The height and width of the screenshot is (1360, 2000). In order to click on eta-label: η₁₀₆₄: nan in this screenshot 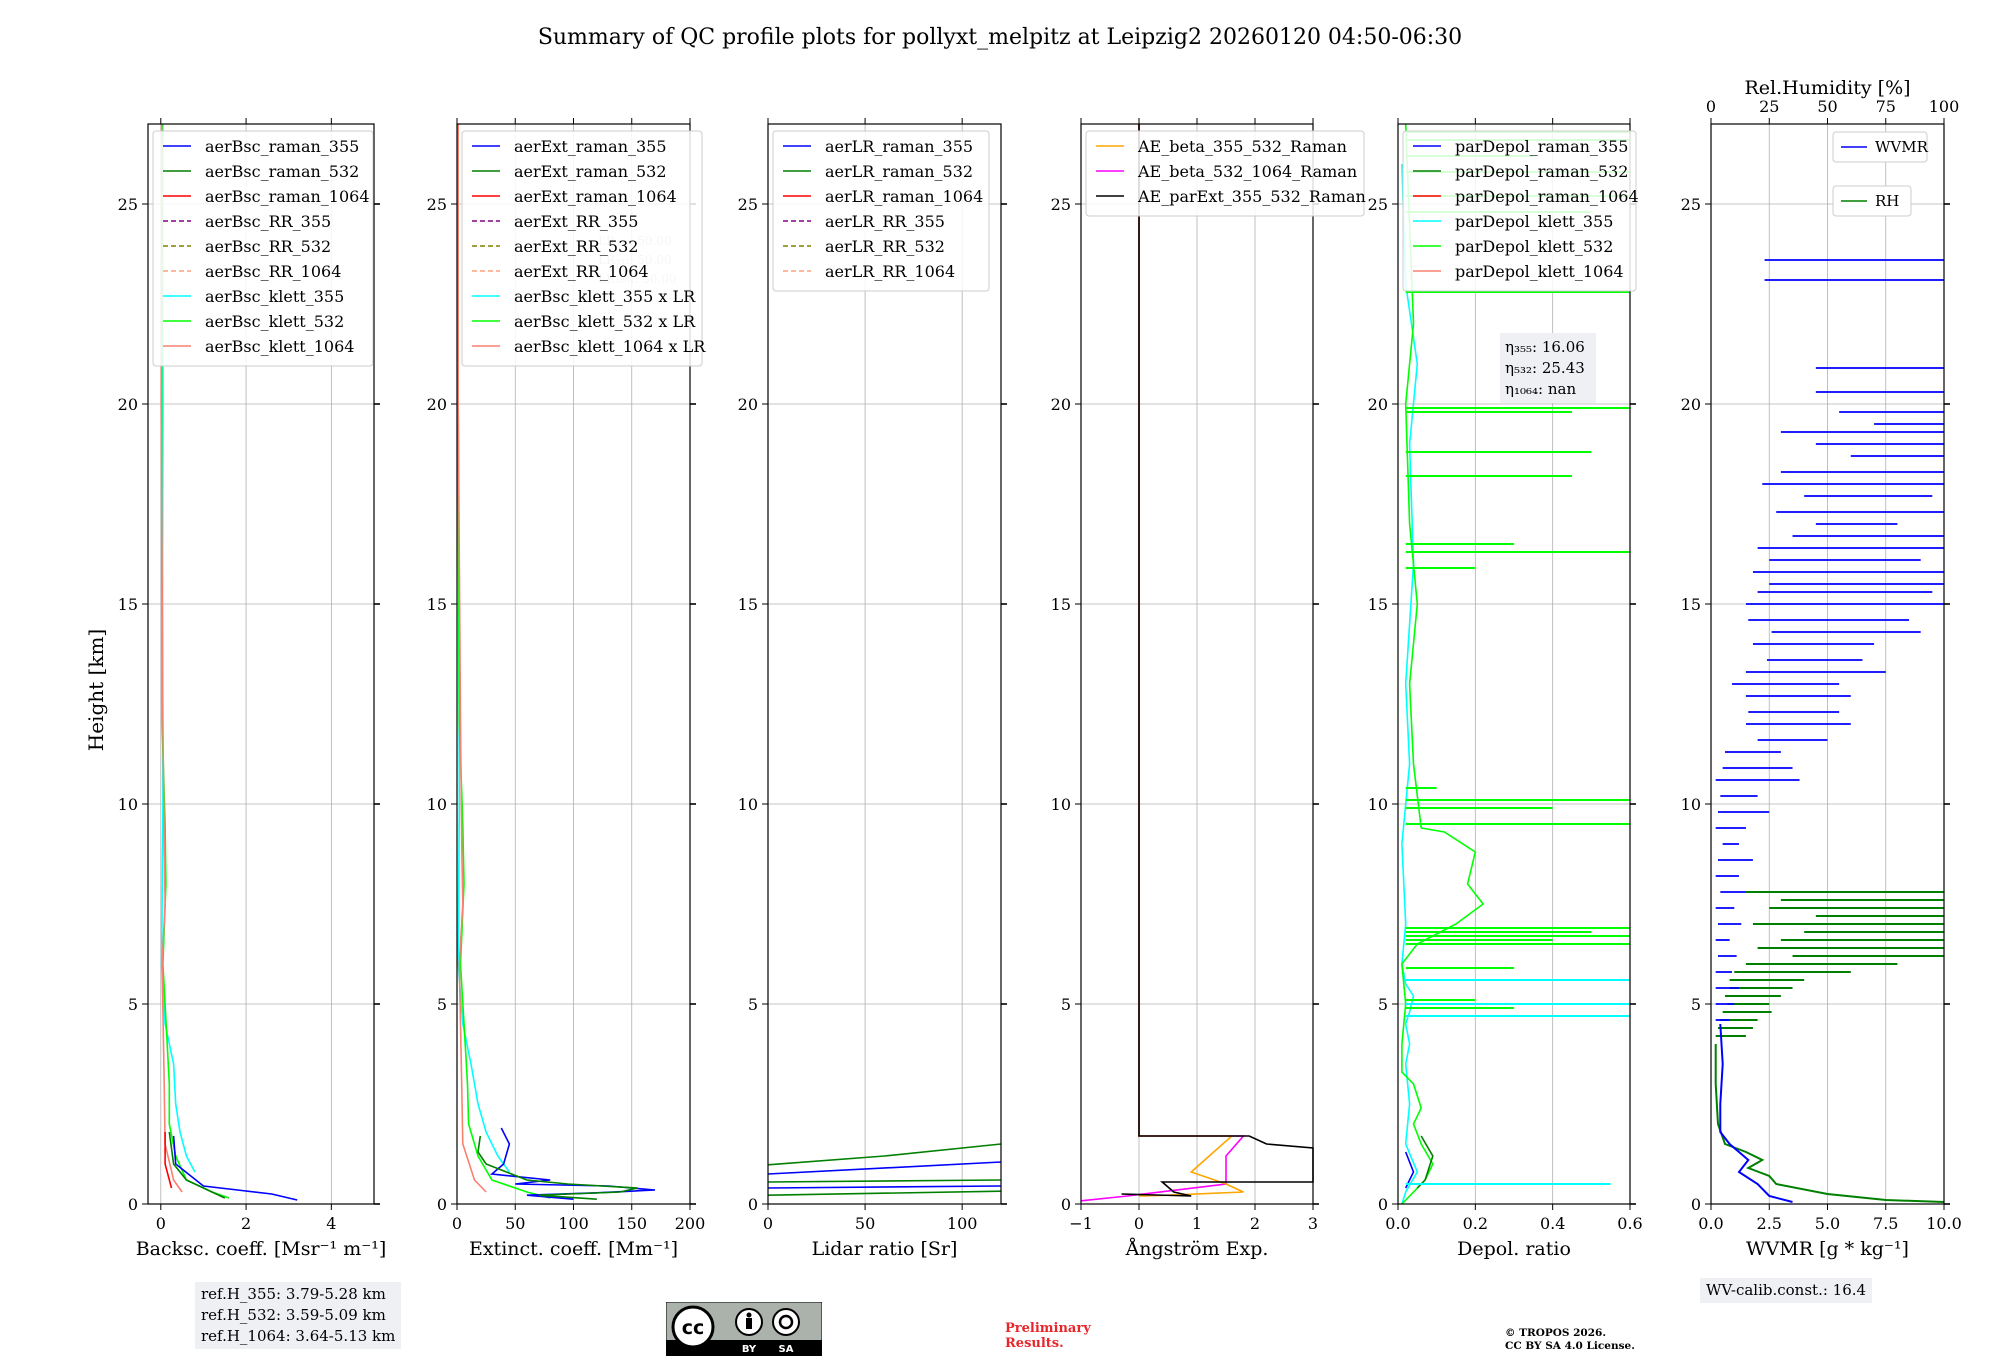, I will do `click(1540, 389)`.